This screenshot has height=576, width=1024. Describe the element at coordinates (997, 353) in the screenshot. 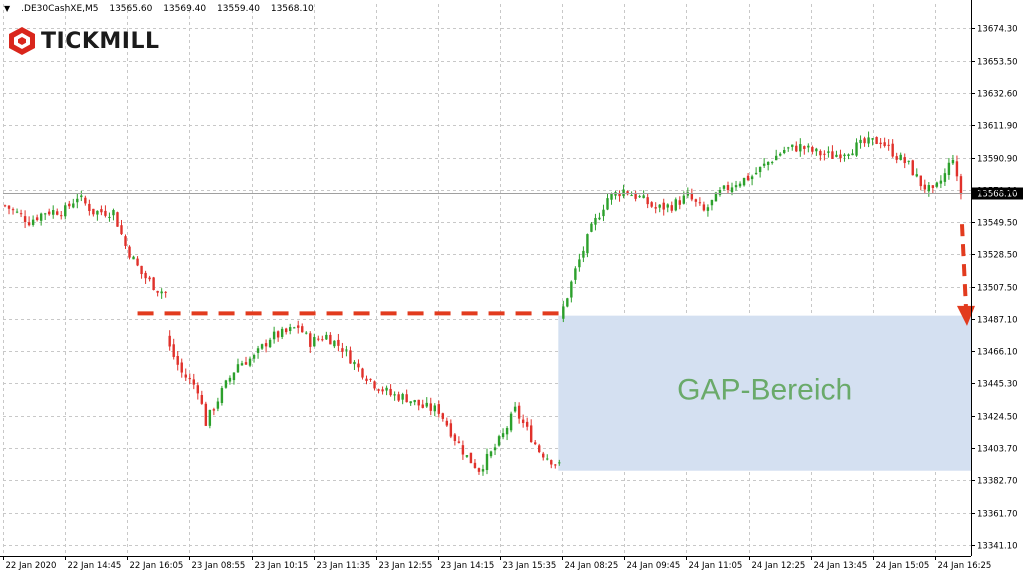

I see `y-tick-label: 13466.10` at that location.